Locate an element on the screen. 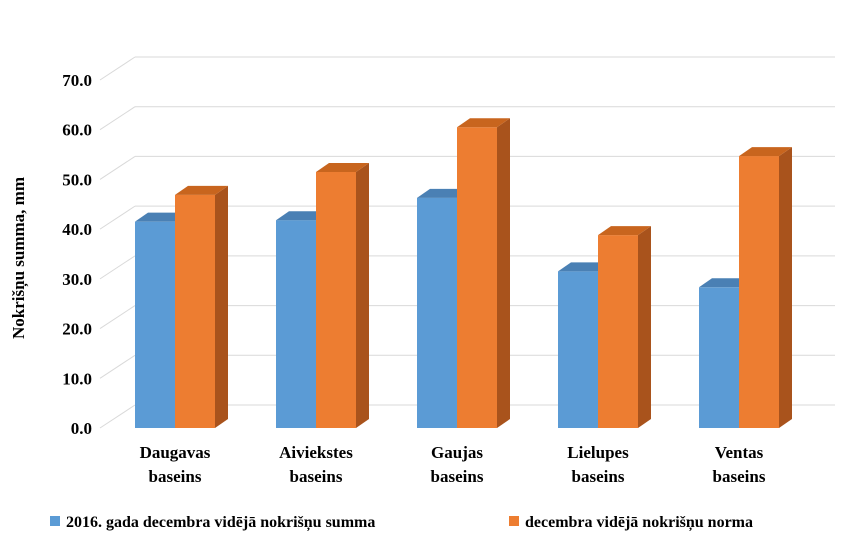 The image size is (865, 544). y-tick-label: 20.0 is located at coordinates (77, 329).